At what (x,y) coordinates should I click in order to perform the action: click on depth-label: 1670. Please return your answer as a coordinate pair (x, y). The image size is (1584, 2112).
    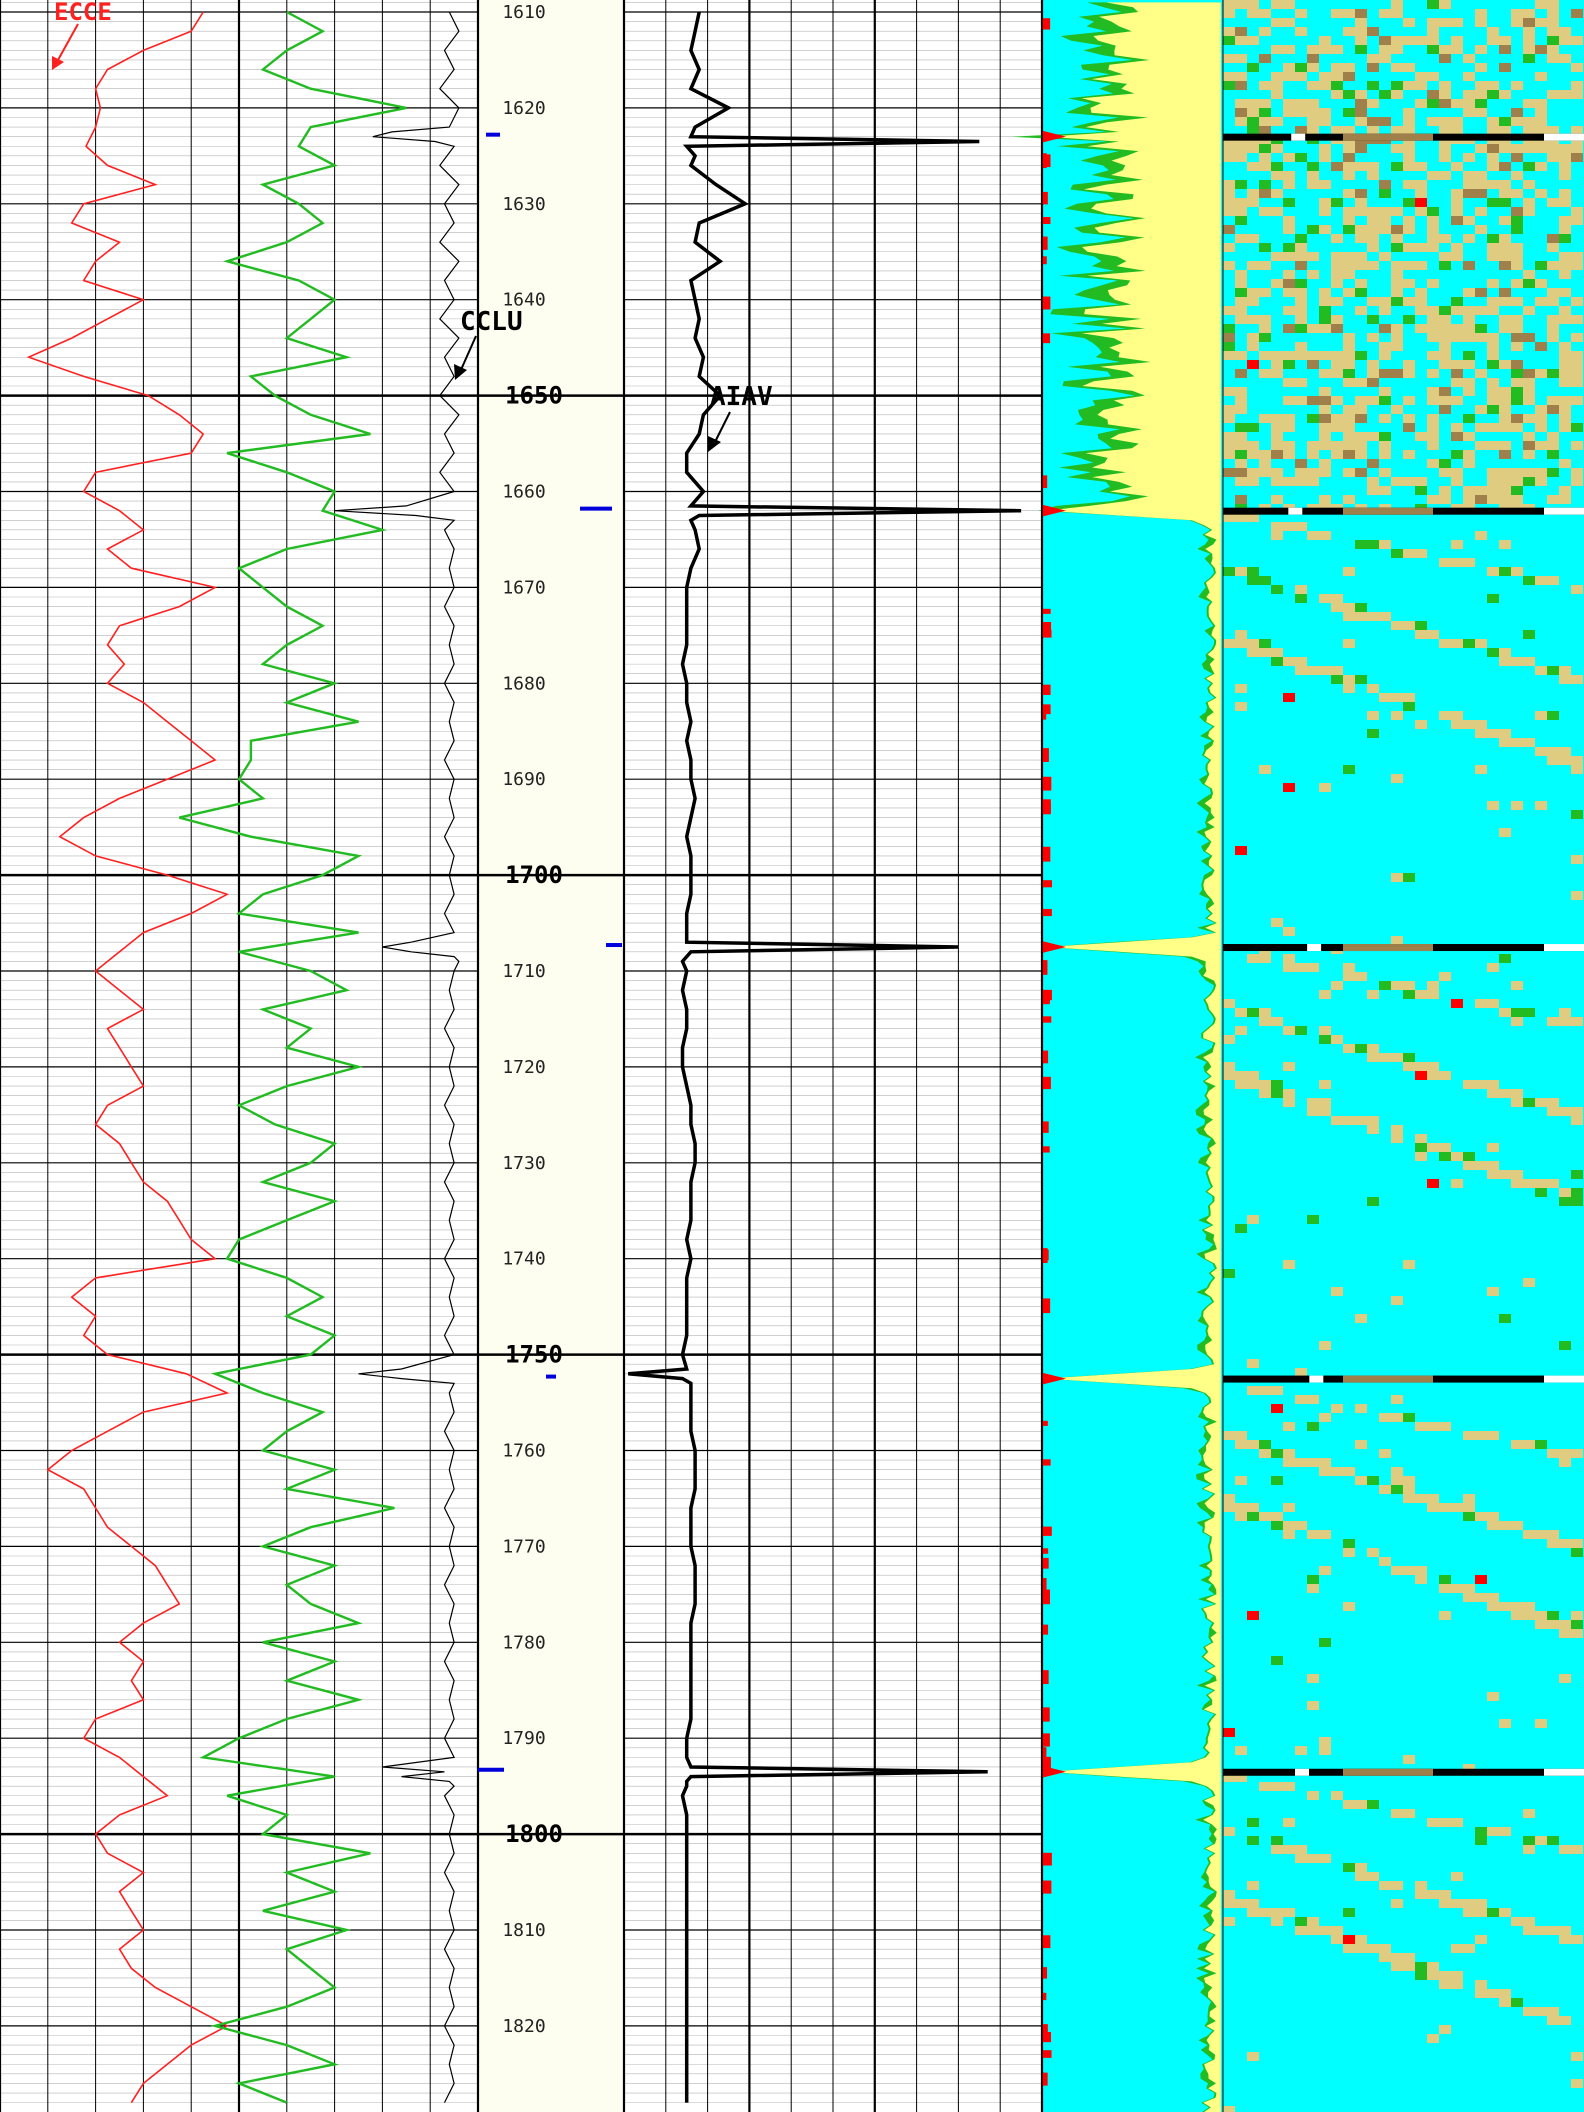
    Looking at the image, I should click on (523, 587).